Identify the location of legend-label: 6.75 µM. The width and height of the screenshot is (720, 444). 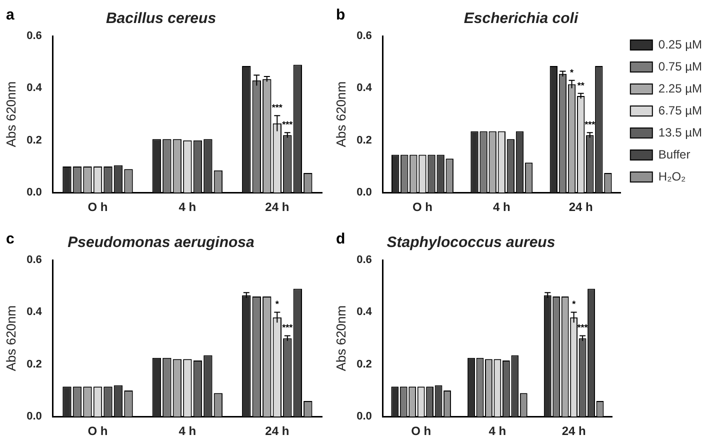
(680, 110).